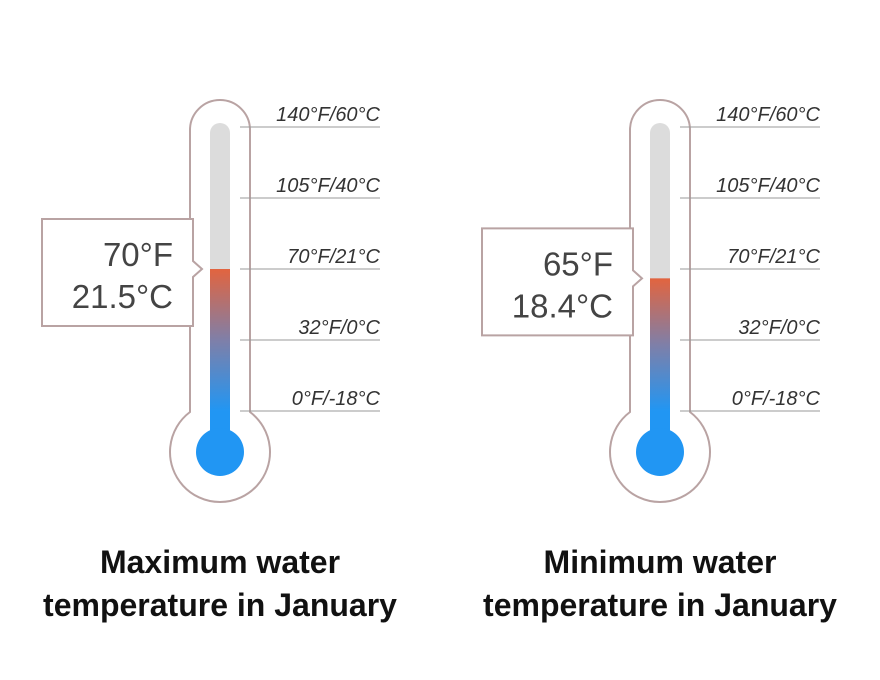 The image size is (880, 680). I want to click on reading-f: 65°F, so click(578, 263).